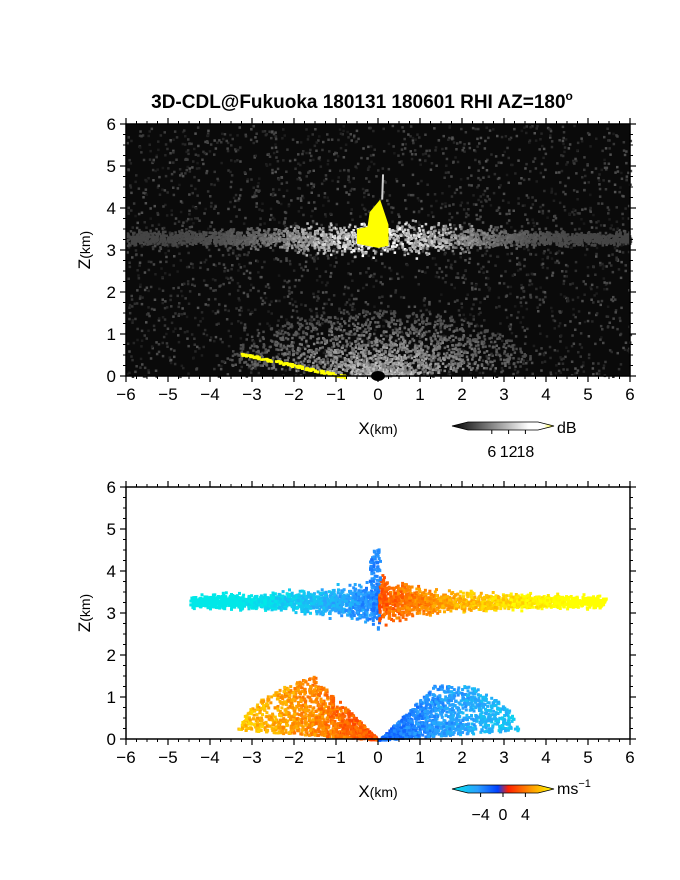 Image resolution: width=680 pixels, height=880 pixels. Describe the element at coordinates (525, 815) in the screenshot. I see `colorbar-tick-label: 4` at that location.